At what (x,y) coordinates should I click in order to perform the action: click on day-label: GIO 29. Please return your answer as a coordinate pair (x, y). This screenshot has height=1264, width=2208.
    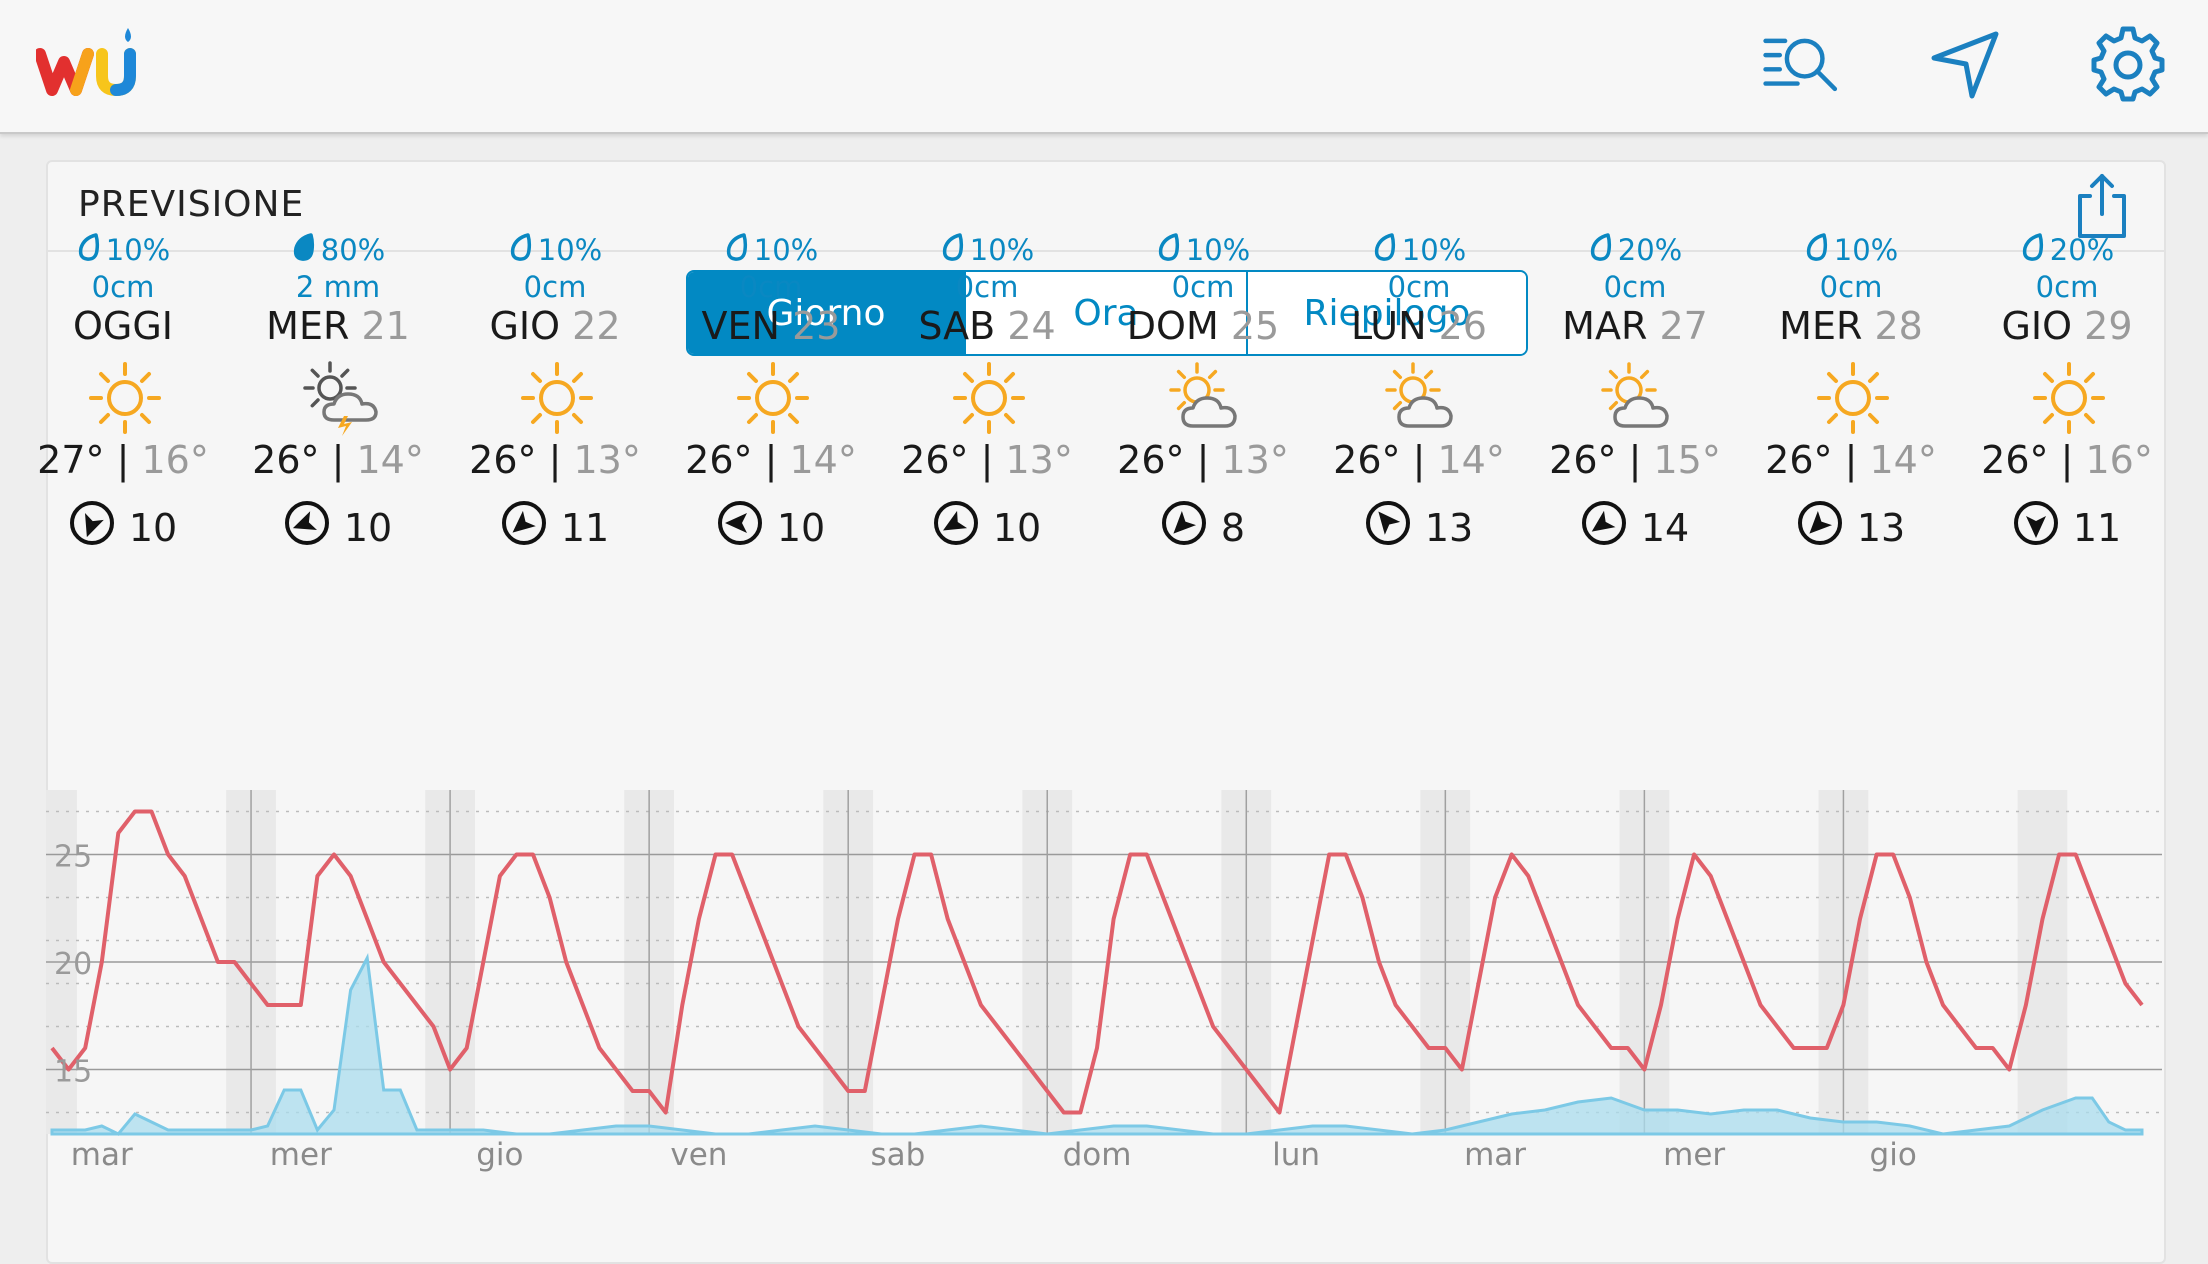
    Looking at the image, I should click on (2067, 326).